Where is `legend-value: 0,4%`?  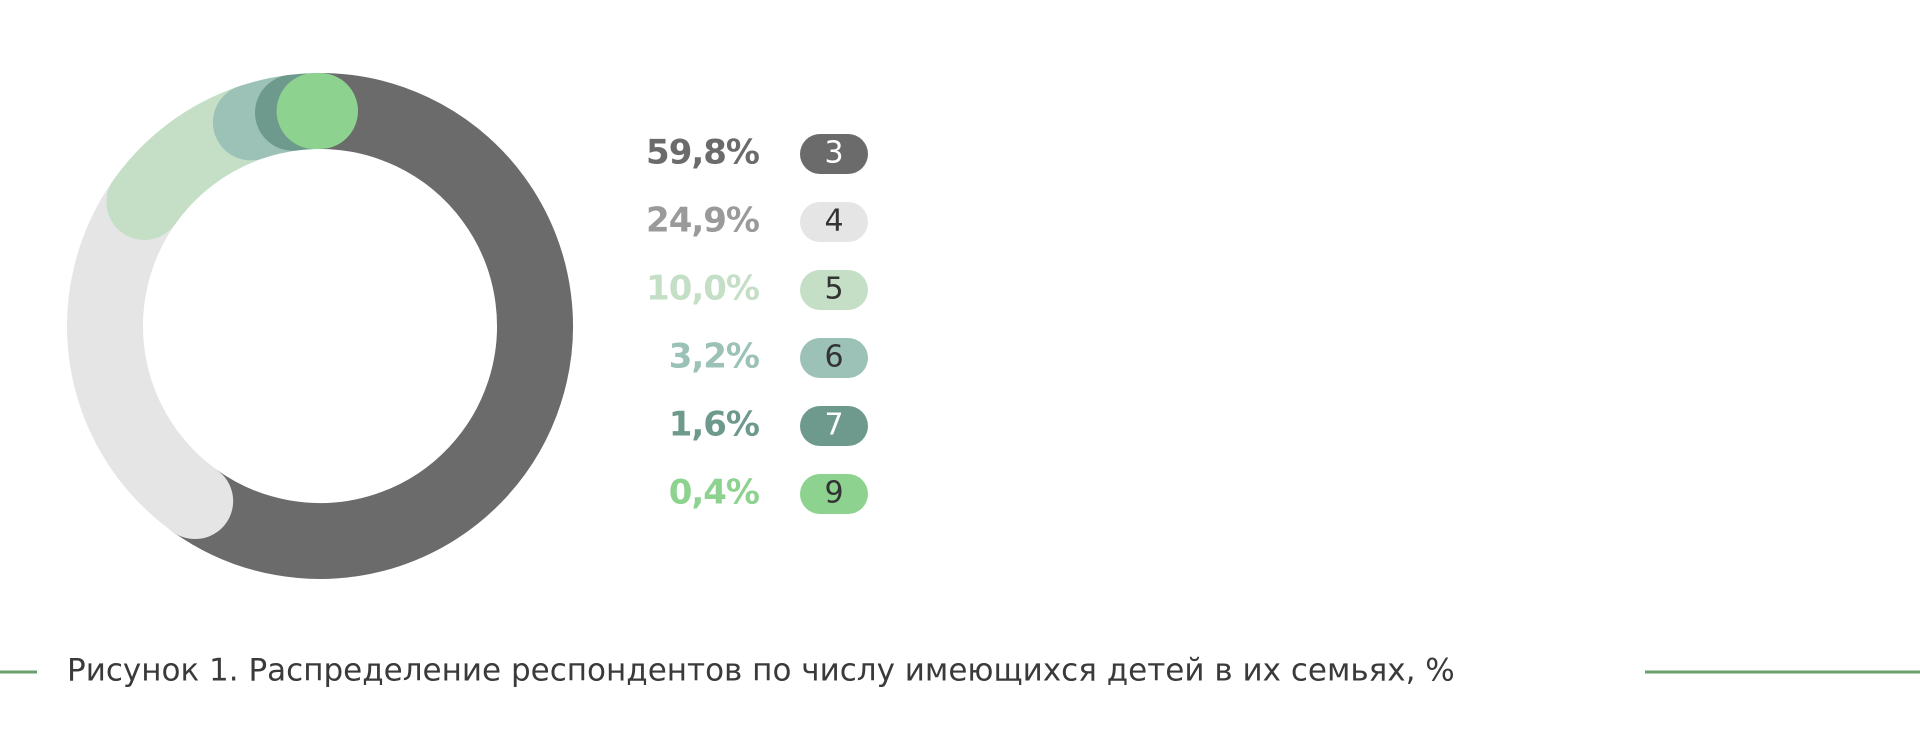
legend-value: 0,4% is located at coordinates (714, 493).